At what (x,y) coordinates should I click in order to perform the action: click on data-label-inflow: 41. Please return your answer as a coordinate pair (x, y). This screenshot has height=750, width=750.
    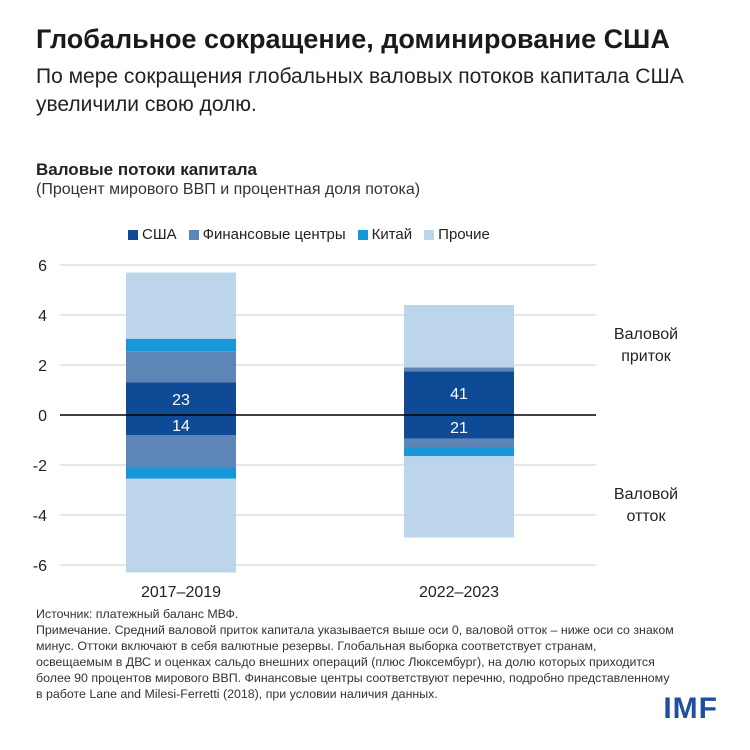
    Looking at the image, I should click on (459, 394).